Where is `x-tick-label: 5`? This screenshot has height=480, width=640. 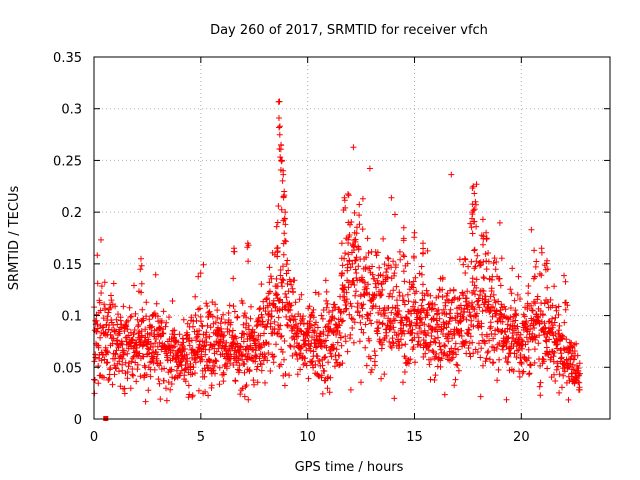 x-tick-label: 5 is located at coordinates (201, 437).